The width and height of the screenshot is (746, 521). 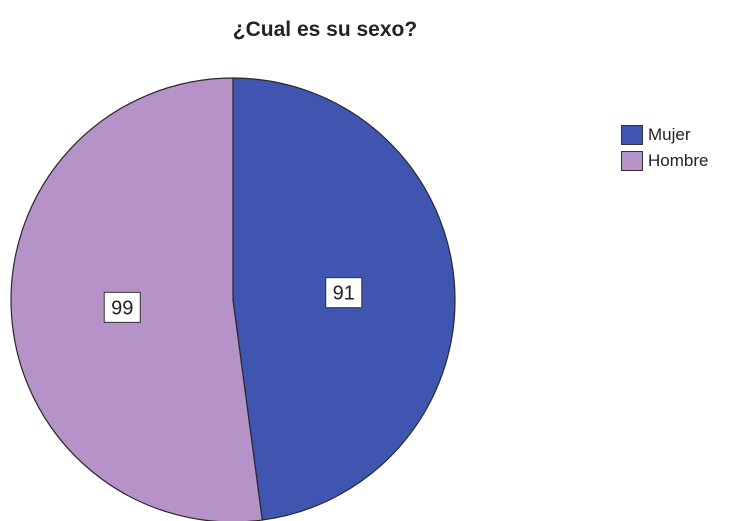 I want to click on legend: Mujer Hombre, so click(x=664, y=148).